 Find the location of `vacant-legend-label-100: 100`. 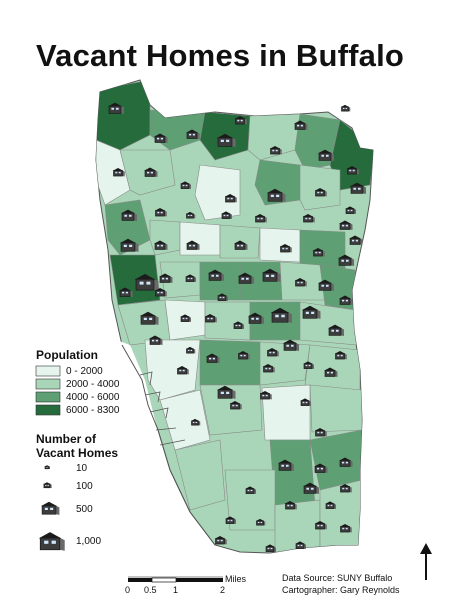

vacant-legend-label-100: 100 is located at coordinates (84, 486).